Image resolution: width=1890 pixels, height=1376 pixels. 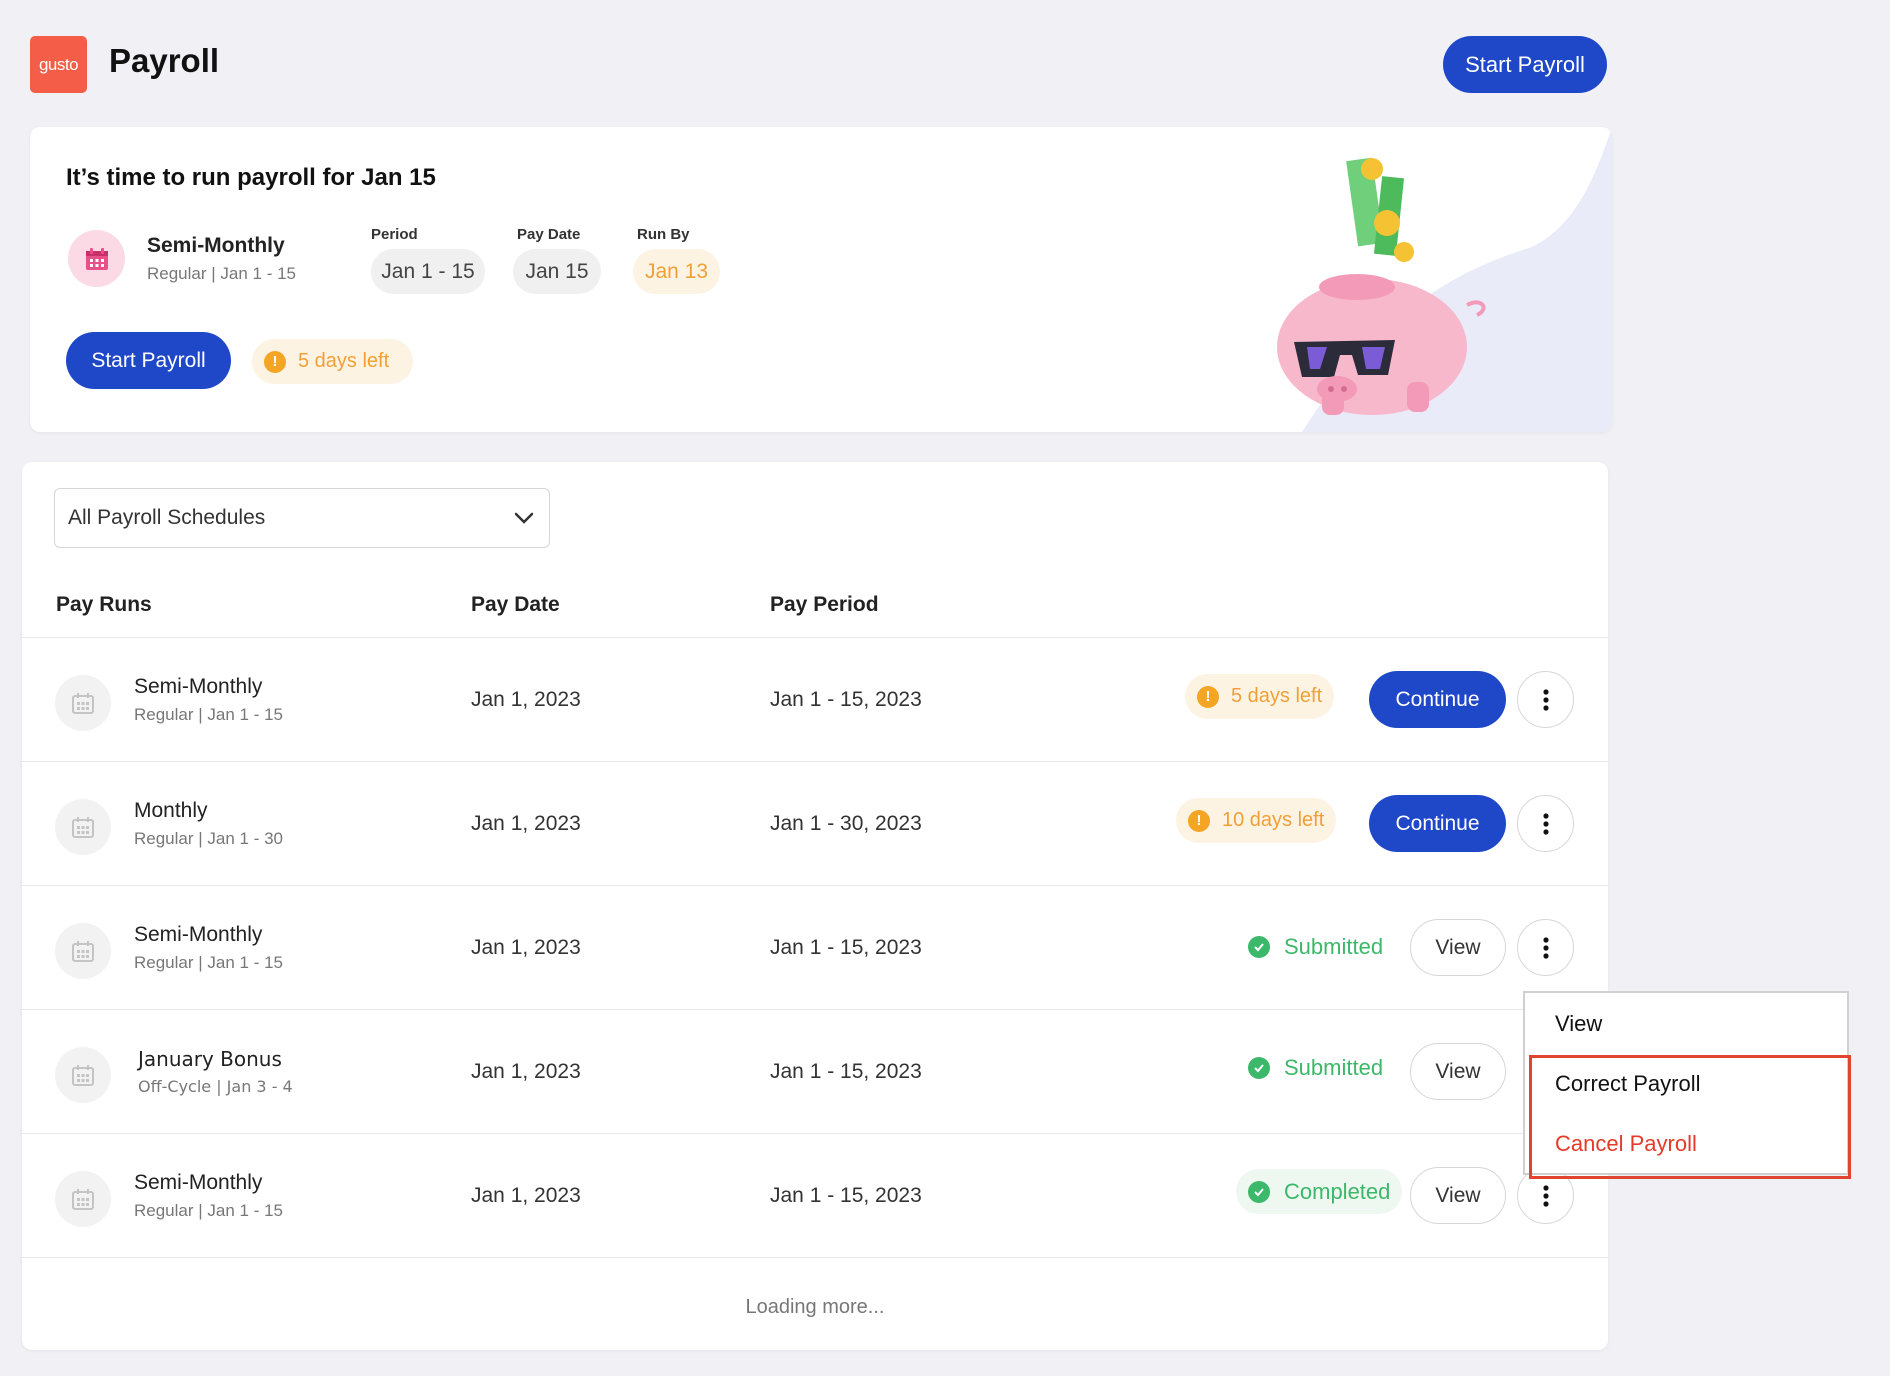 What do you see at coordinates (208, 838) in the screenshot?
I see `pay-run-subtitle: Regular | Jan 1 - 30` at bounding box center [208, 838].